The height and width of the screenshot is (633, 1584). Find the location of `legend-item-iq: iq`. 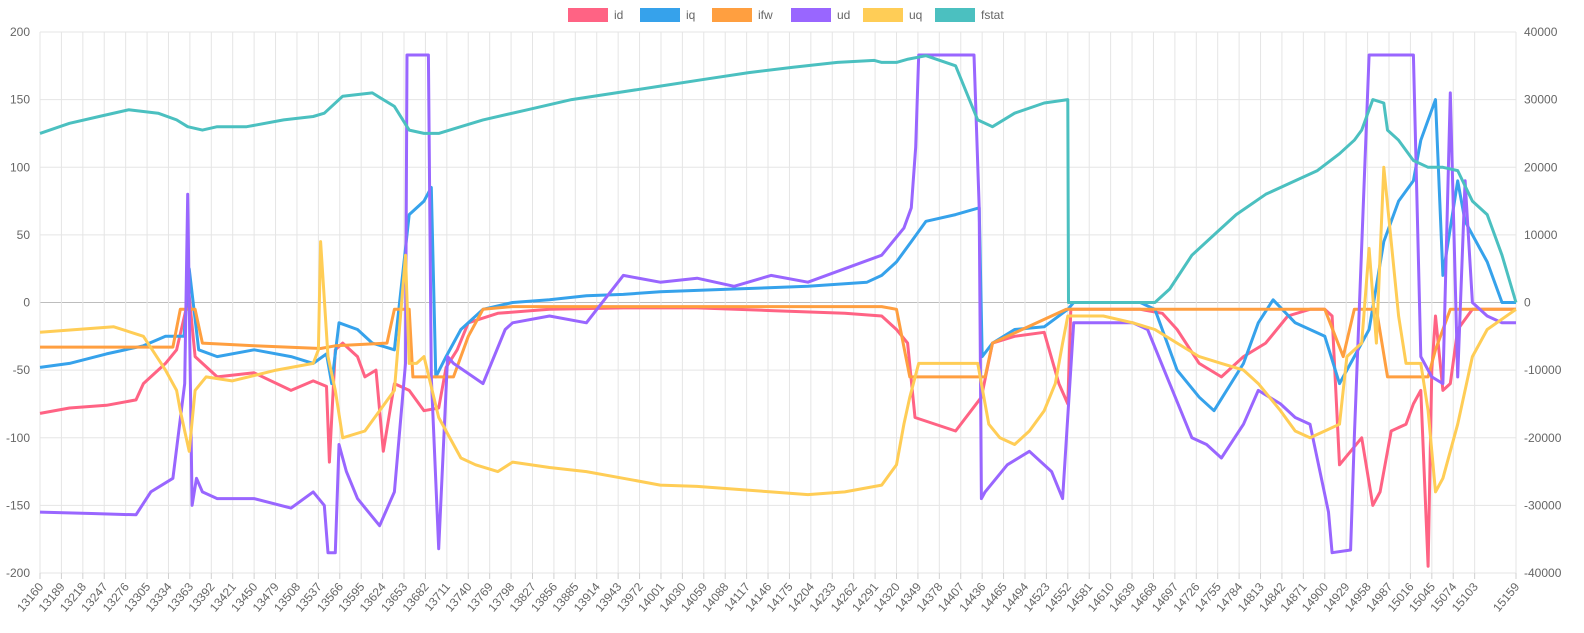

legend-item-iq: iq is located at coordinates (667, 15).